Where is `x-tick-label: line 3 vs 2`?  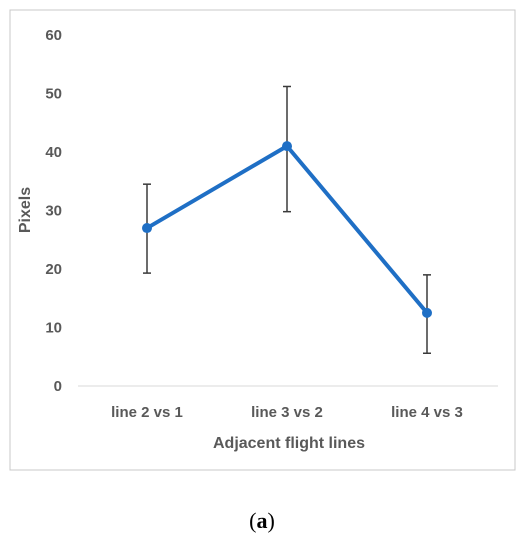 x-tick-label: line 3 vs 2 is located at coordinates (287, 412).